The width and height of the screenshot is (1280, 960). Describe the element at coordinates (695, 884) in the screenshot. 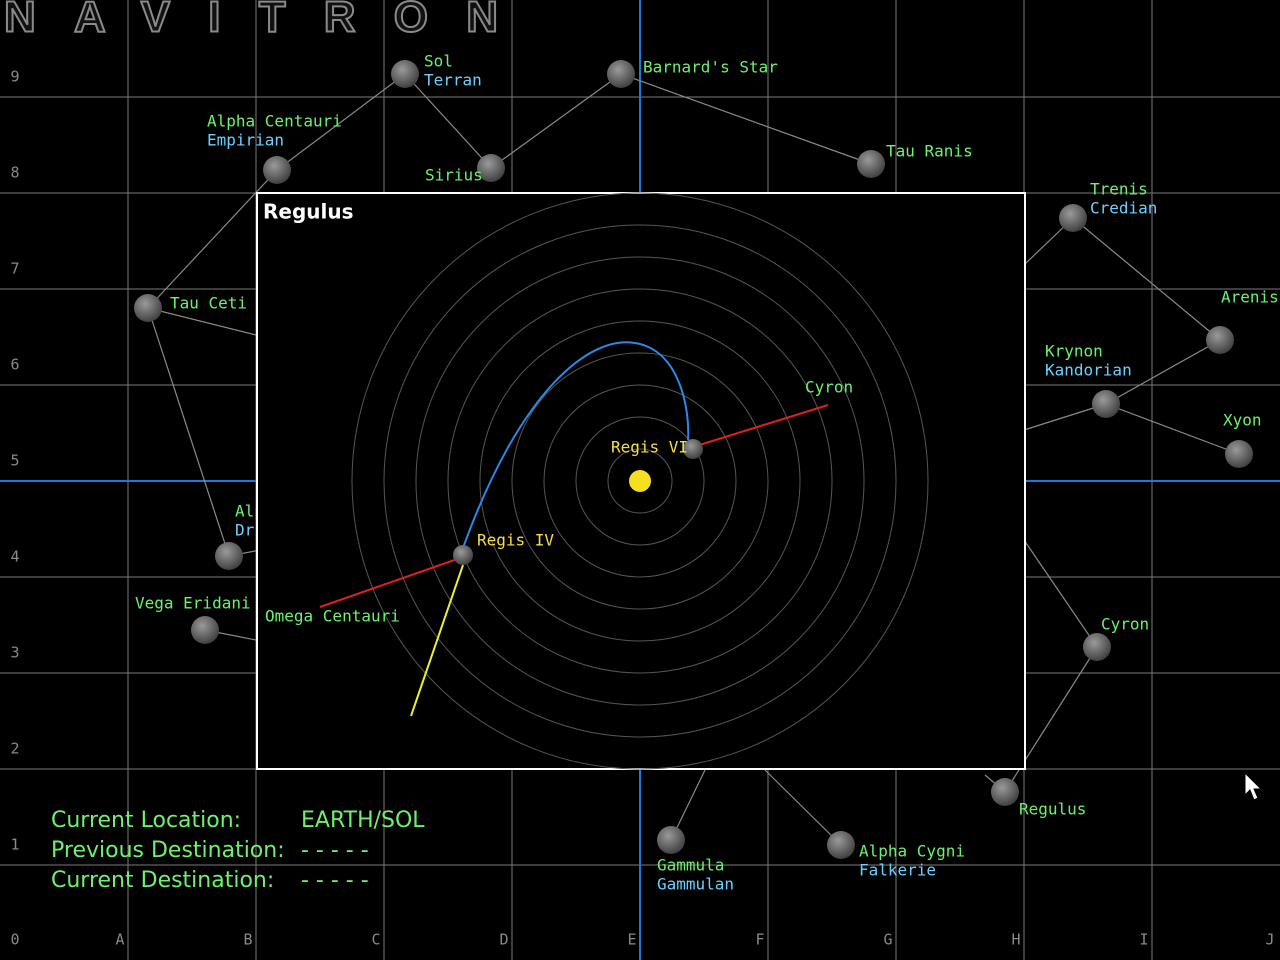

I see `system-race: Gammulan` at that location.